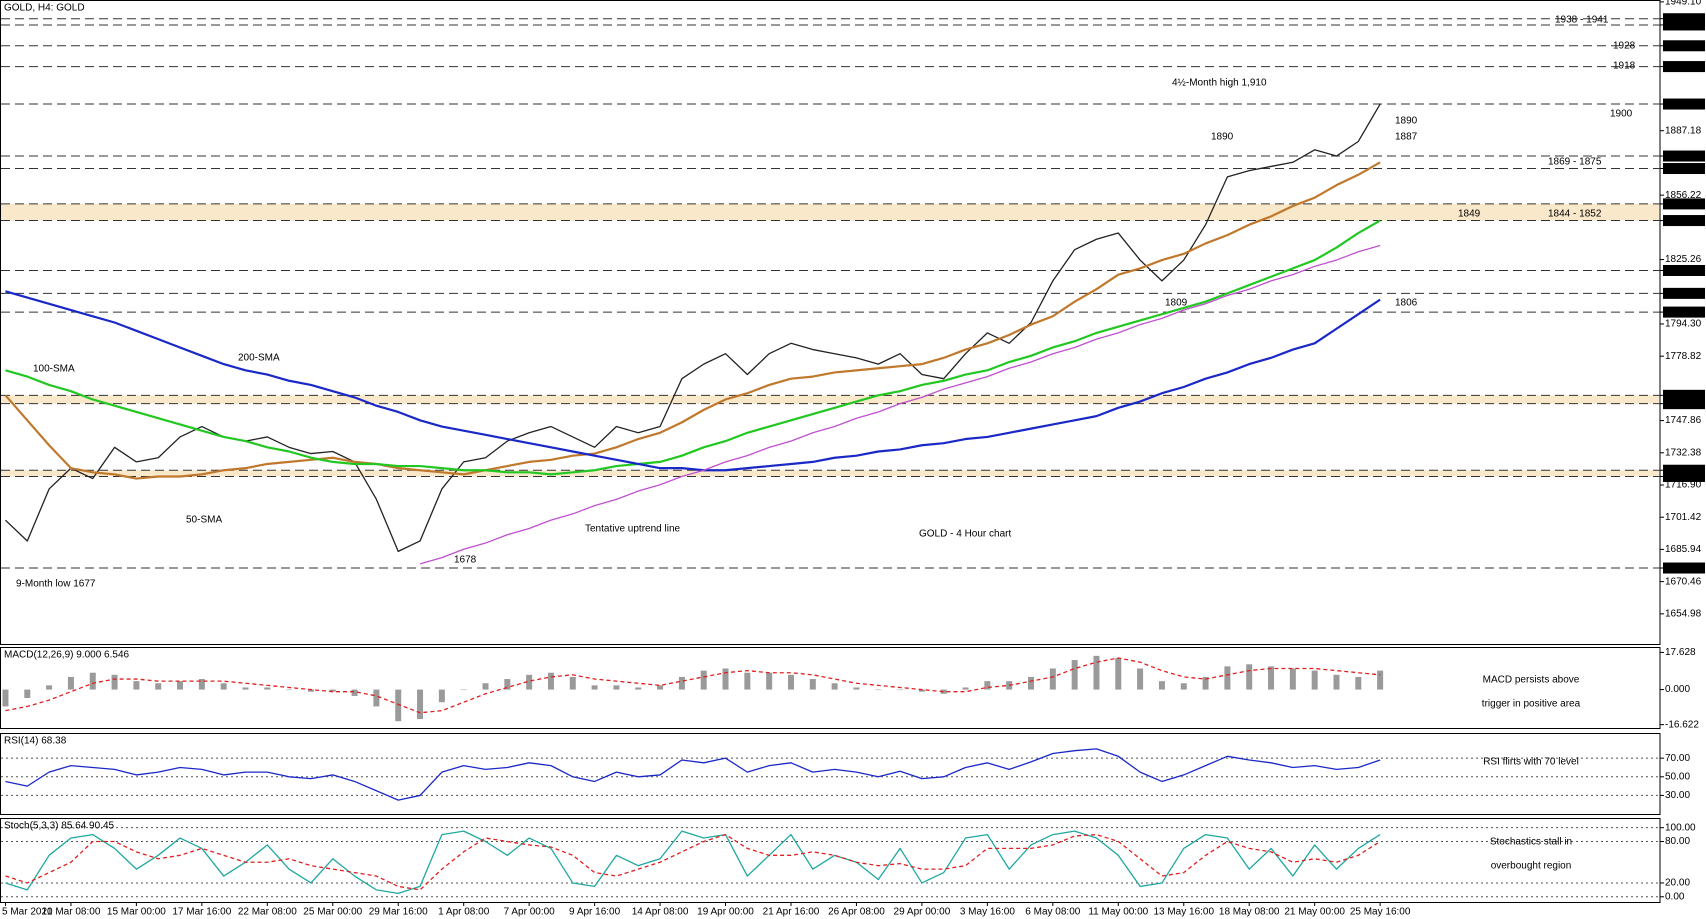  Describe the element at coordinates (1683, 420) in the screenshot. I see `y-tick-label: 1747.86` at that location.